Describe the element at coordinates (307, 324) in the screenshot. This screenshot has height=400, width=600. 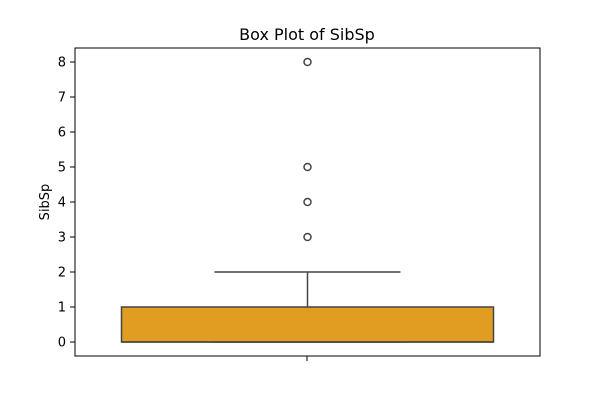
I see `iqr-box` at that location.